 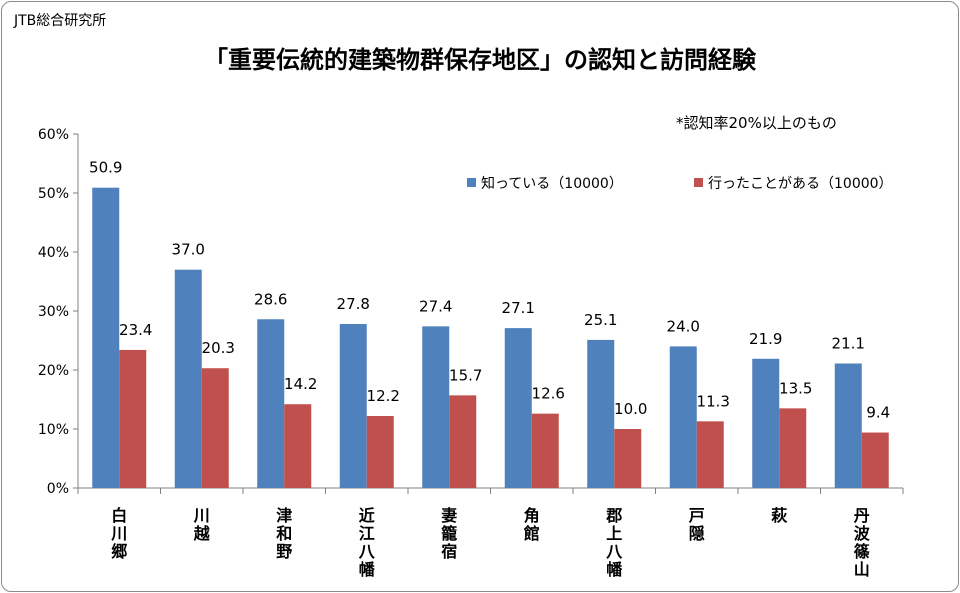 What do you see at coordinates (53, 253) in the screenshot?
I see `y-tick-label: 40%` at bounding box center [53, 253].